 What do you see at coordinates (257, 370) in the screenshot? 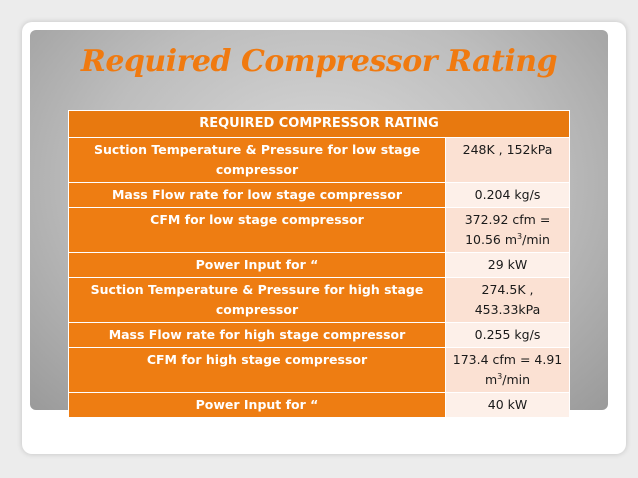
I see `row-label: CFM for high stage compressor` at bounding box center [257, 370].